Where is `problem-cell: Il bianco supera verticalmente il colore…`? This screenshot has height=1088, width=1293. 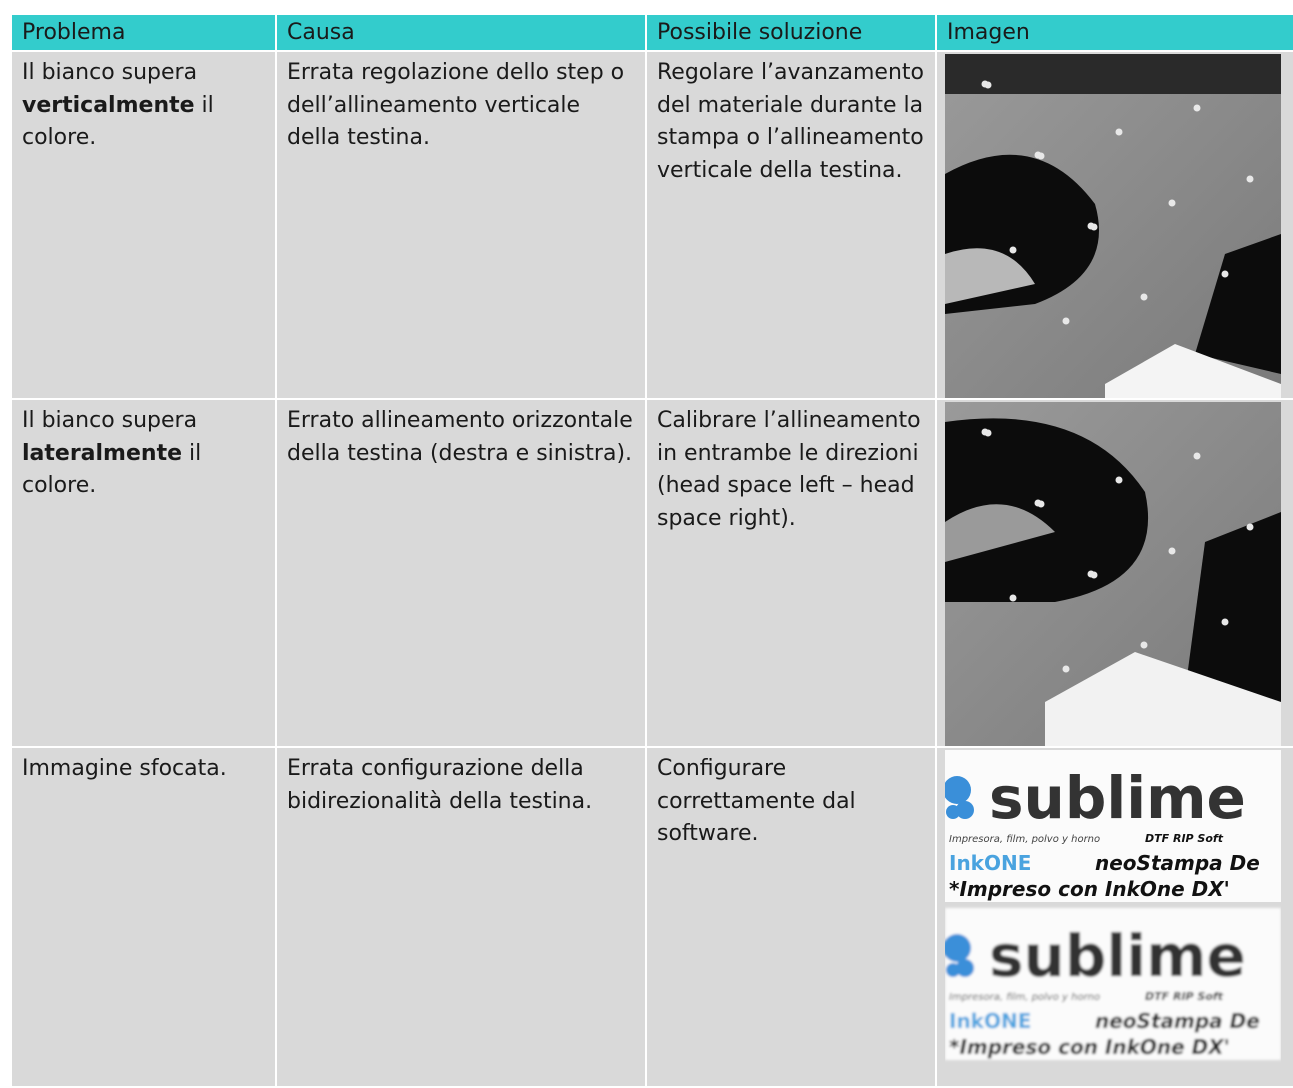
problem-cell: Il bianco supera verticalmente il colore… is located at coordinates (143, 225).